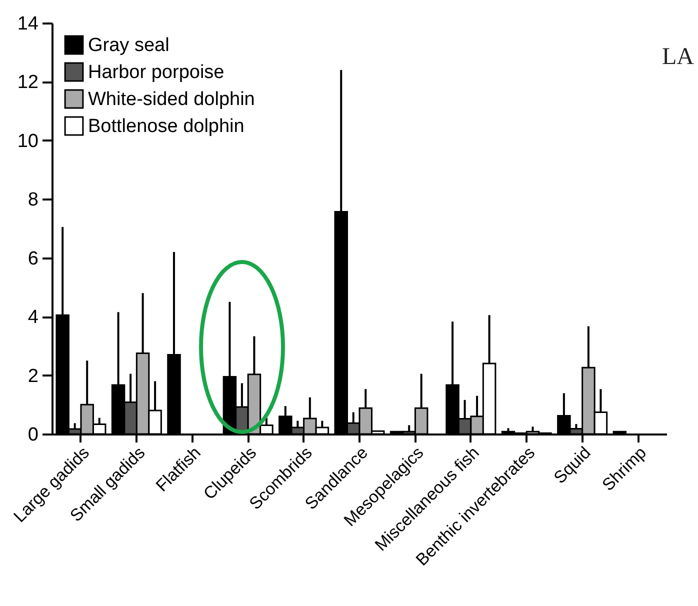  What do you see at coordinates (27, 83) in the screenshot?
I see `y-tick-label: 12` at bounding box center [27, 83].